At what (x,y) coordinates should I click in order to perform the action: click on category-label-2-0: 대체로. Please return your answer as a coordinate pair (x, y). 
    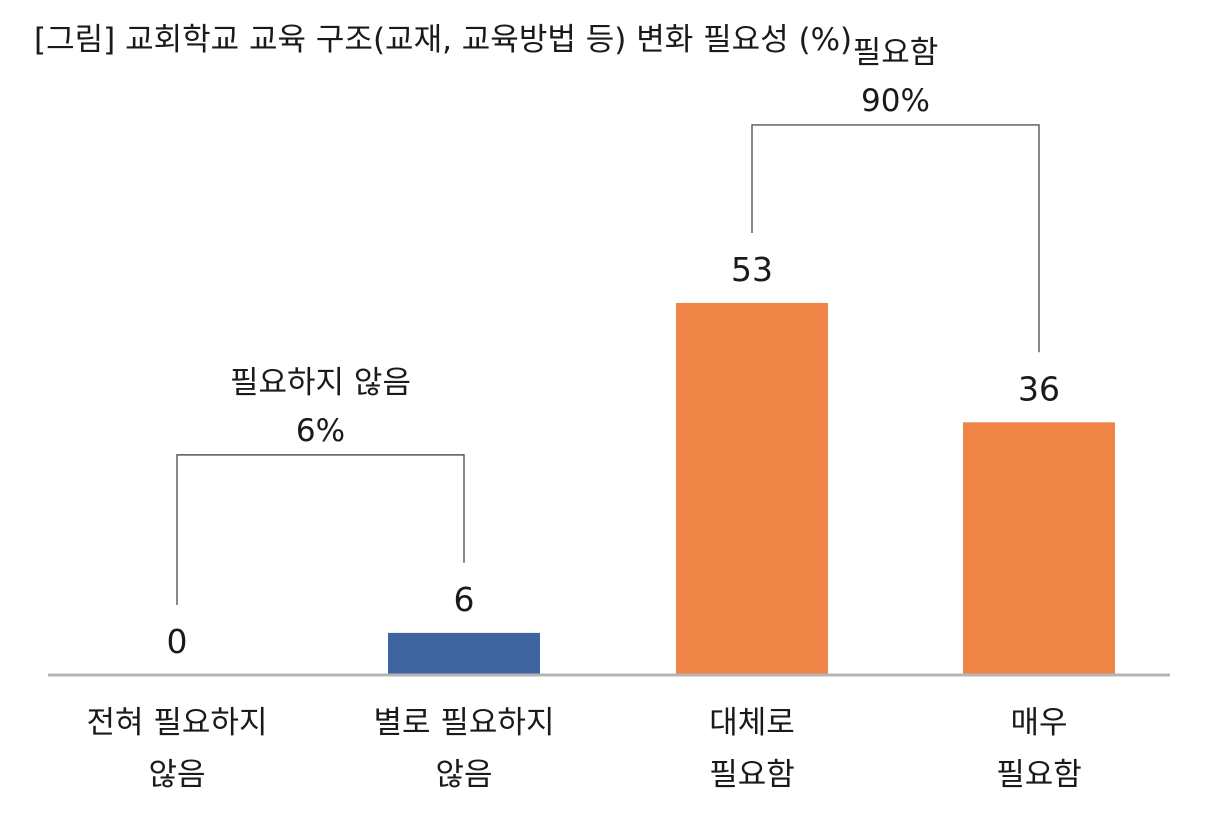
    Looking at the image, I should click on (752, 723).